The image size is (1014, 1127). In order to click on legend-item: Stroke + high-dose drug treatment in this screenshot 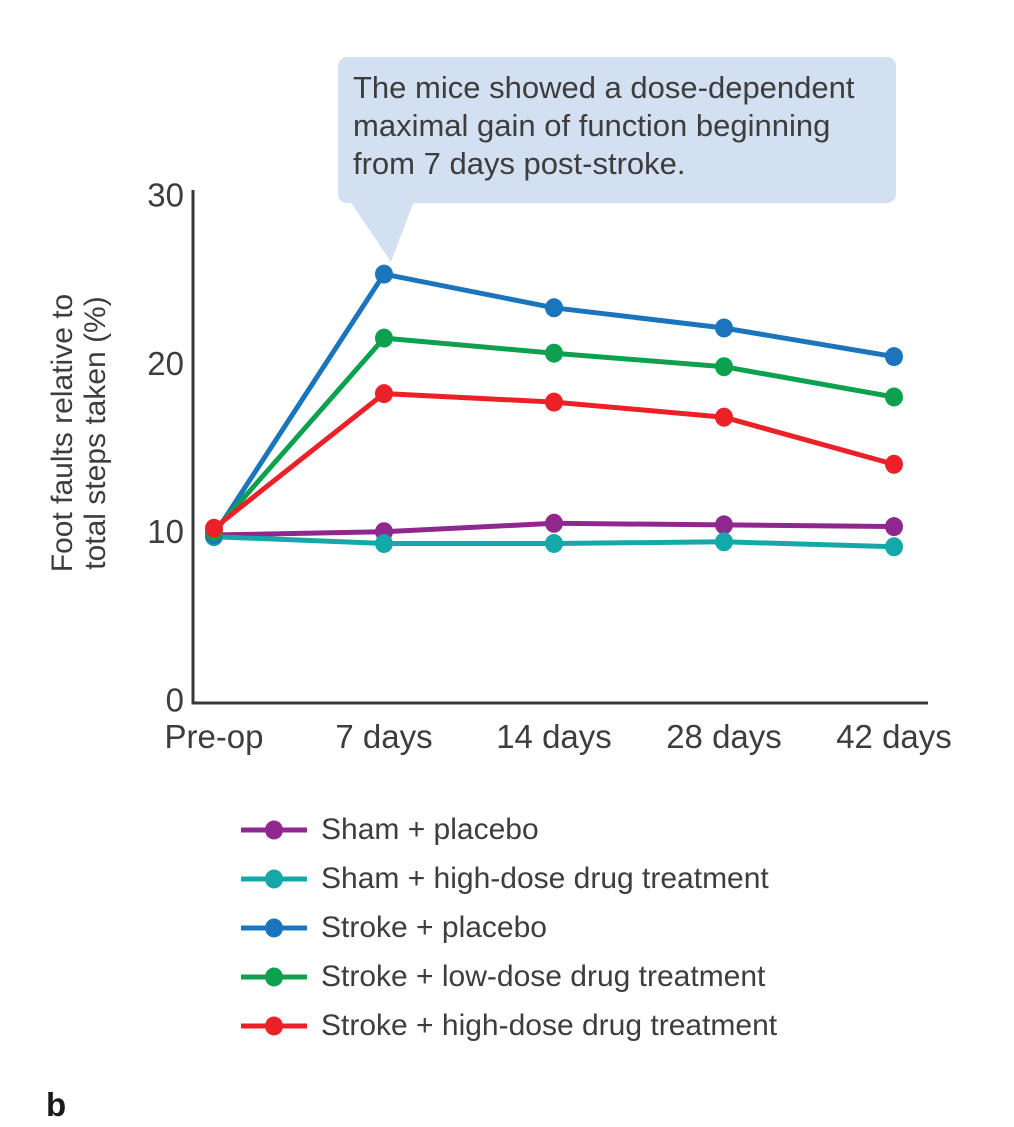, I will do `click(508, 1025)`.